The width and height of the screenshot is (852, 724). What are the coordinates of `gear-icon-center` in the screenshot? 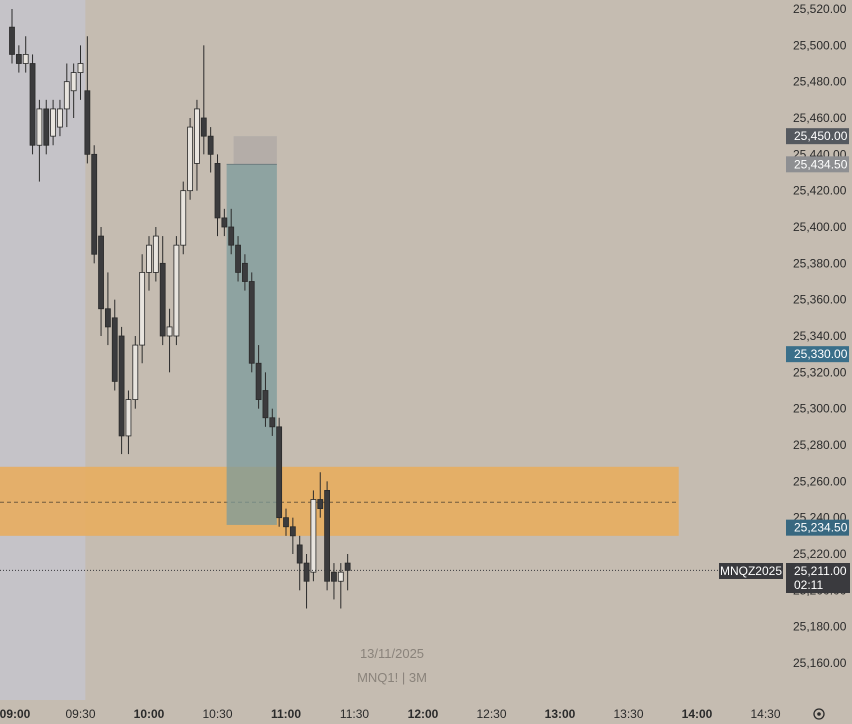 It's located at (819, 714).